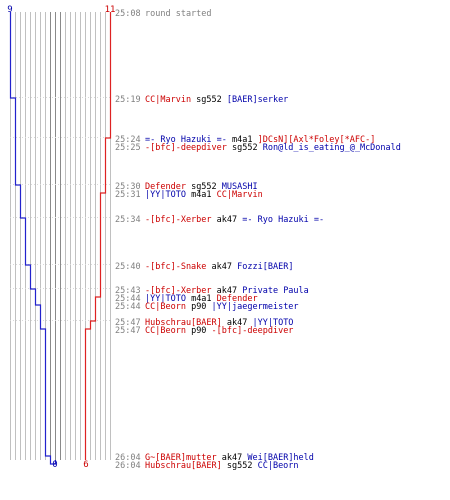  I want to click on event-text: Defender sg552 MUSASHI, so click(201, 187).